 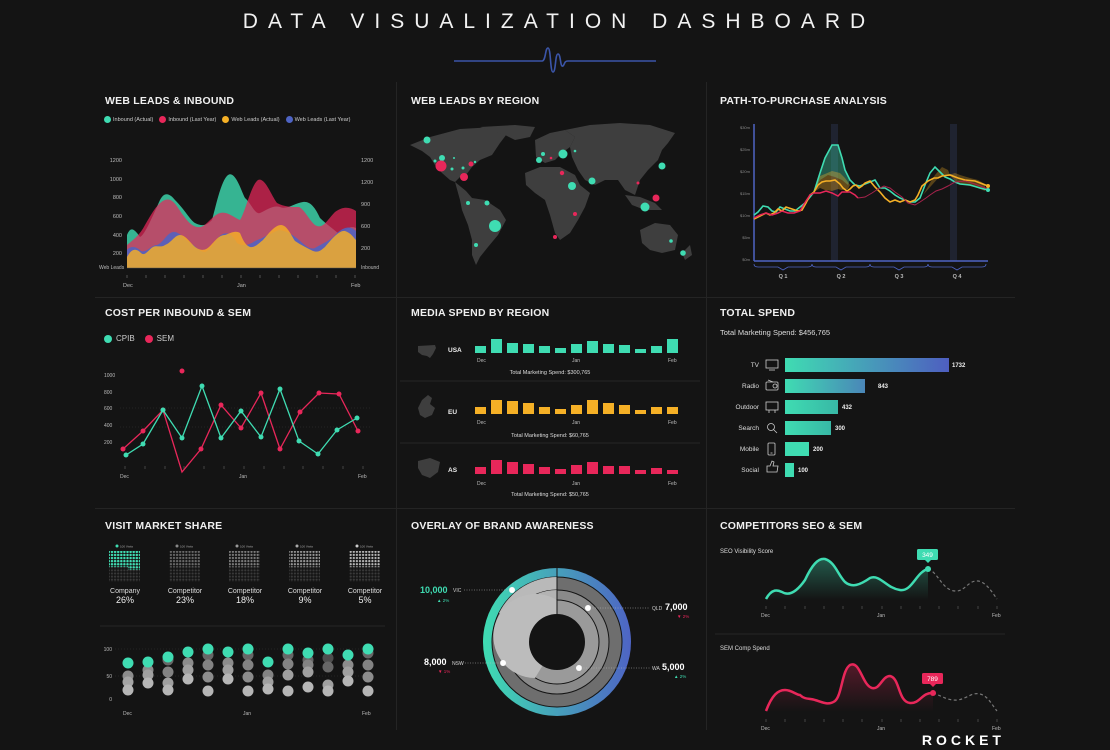 What do you see at coordinates (108, 443) in the screenshot?
I see `svg-text: 200` at bounding box center [108, 443].